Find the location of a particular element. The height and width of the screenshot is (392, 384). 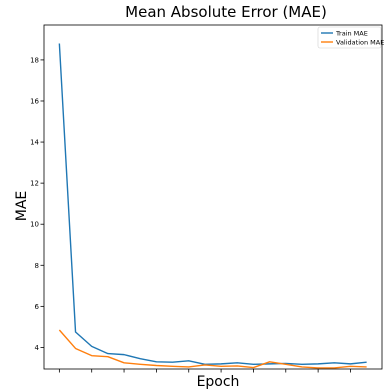

y-axis-title: MAE is located at coordinates (22, 206).